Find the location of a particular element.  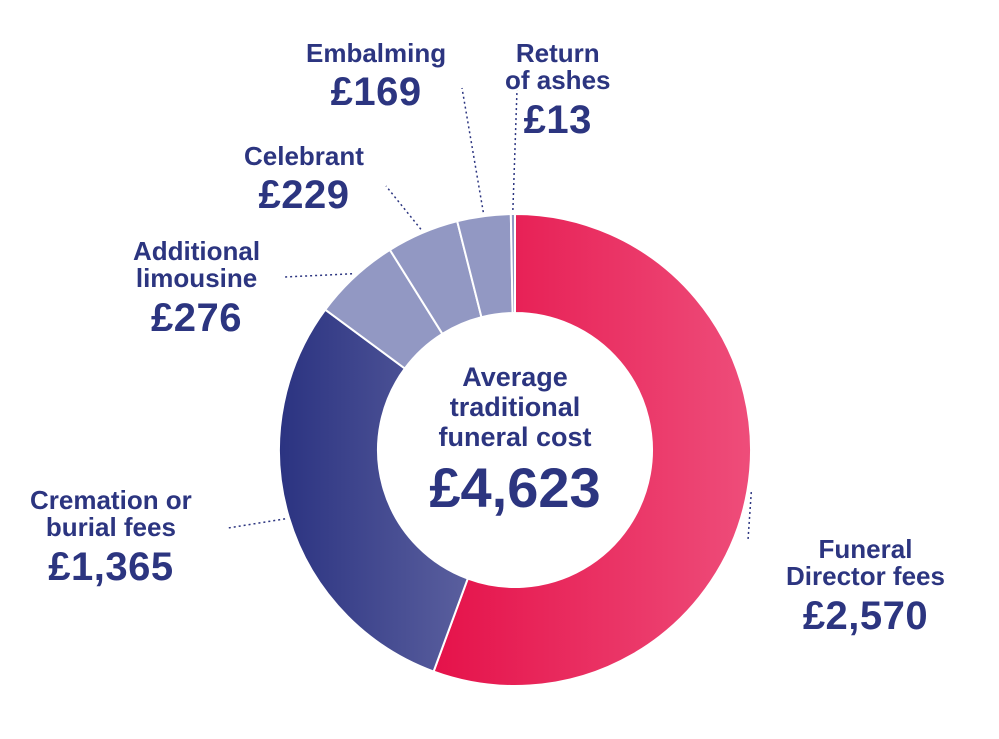

slice-value: £169 is located at coordinates (376, 92).